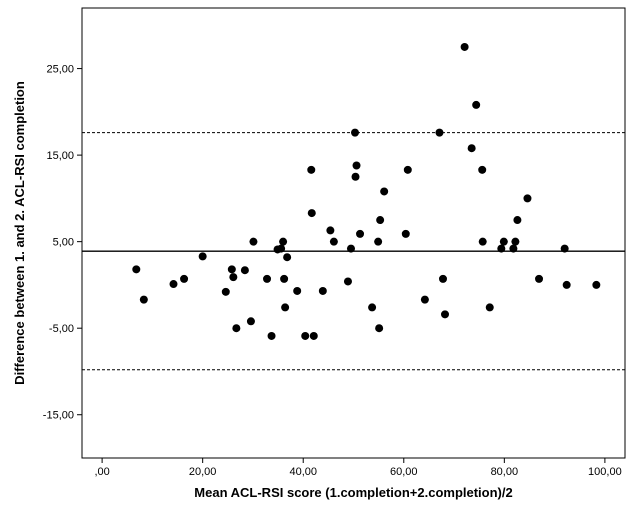 This screenshot has width=633, height=507. What do you see at coordinates (60, 156) in the screenshot?
I see `y-tick-label: 15,00` at bounding box center [60, 156].